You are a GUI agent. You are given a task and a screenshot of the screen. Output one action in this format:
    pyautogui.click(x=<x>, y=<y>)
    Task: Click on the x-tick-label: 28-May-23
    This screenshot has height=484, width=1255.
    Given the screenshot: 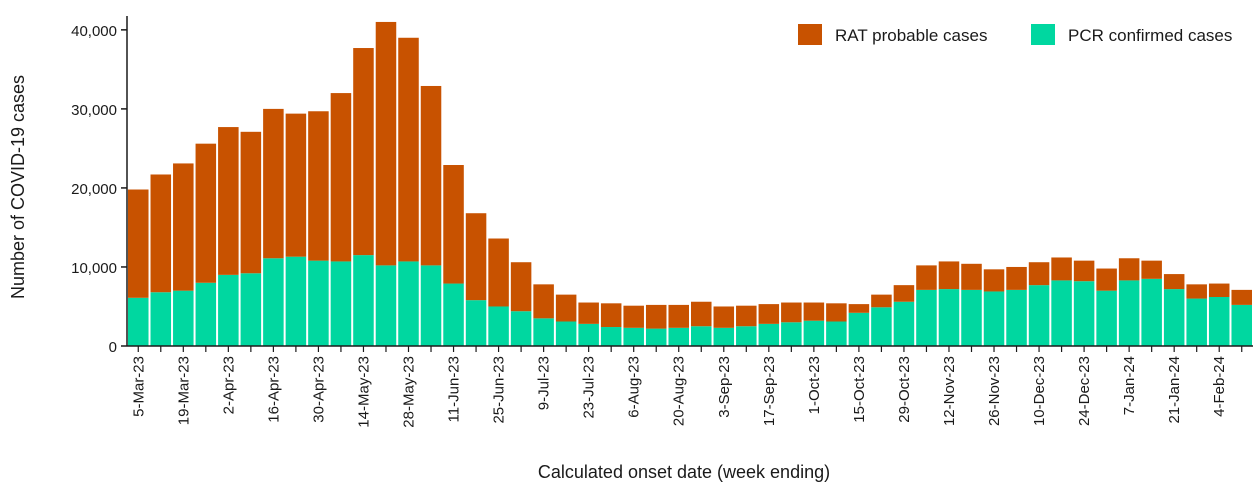 What is the action you would take?
    pyautogui.click(x=409, y=392)
    